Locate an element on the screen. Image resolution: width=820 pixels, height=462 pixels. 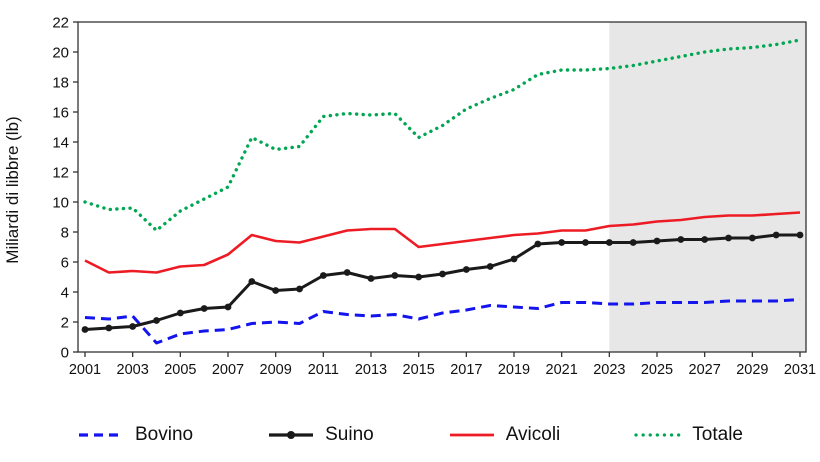
x-tick-label: 2009 is located at coordinates (276, 370).